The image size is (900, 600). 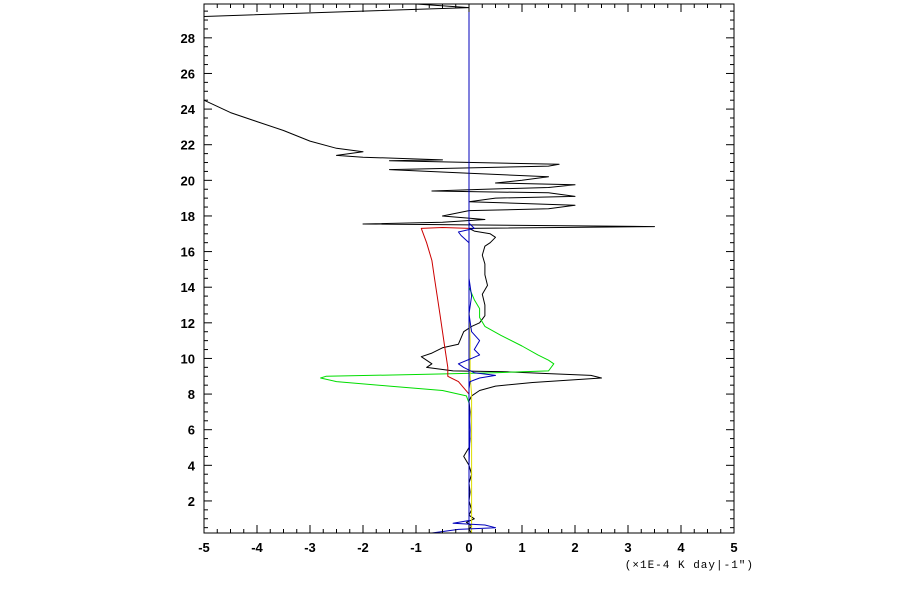 What do you see at coordinates (188, 323) in the screenshot?
I see `y-tick-label: 12` at bounding box center [188, 323].